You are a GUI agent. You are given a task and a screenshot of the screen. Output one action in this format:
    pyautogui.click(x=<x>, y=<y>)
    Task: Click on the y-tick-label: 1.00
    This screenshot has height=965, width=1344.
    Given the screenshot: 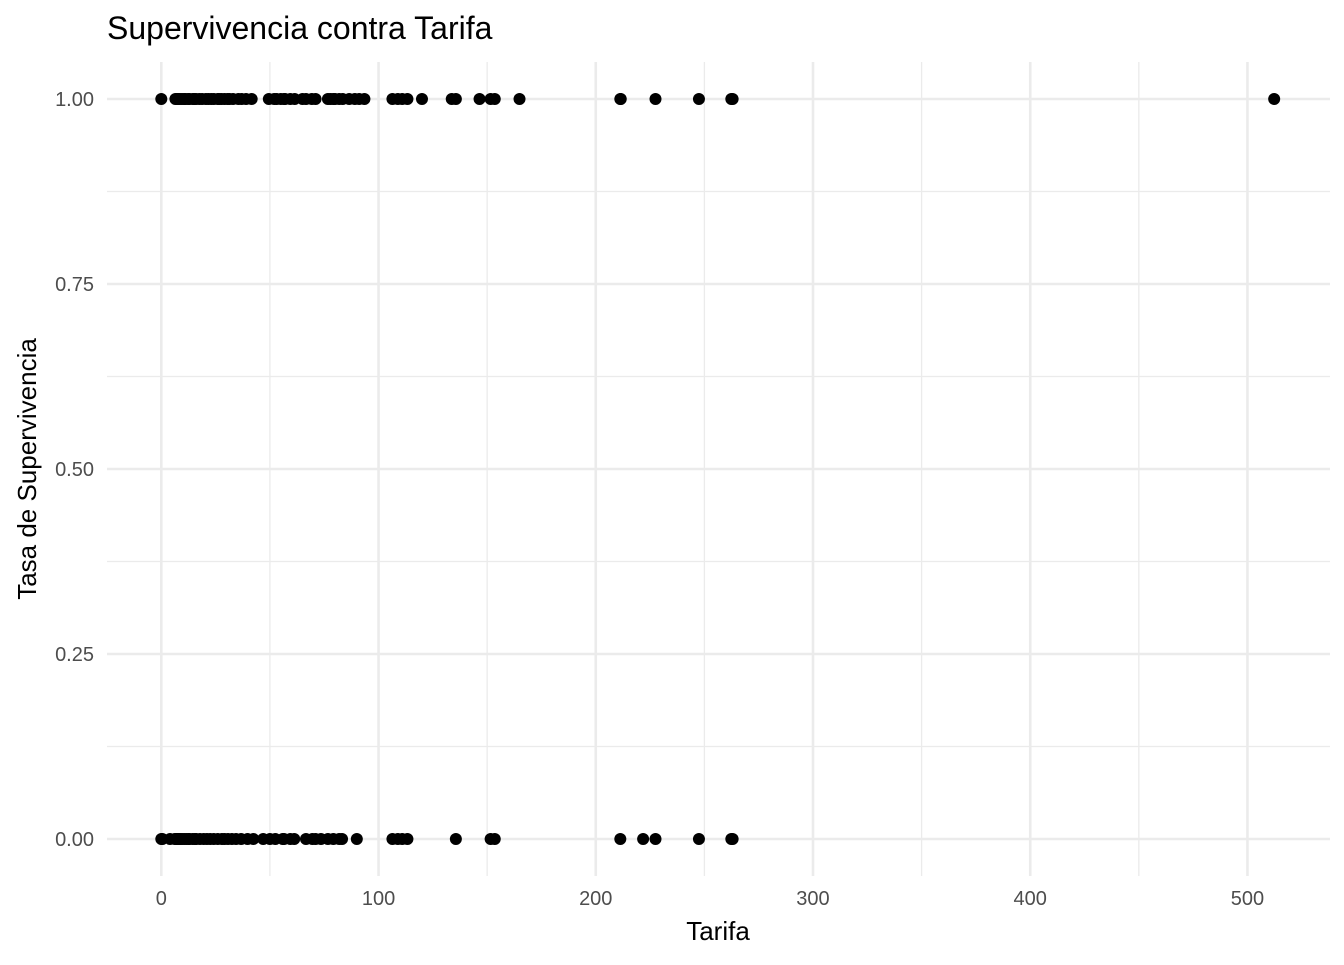 What is the action you would take?
    pyautogui.click(x=74, y=100)
    